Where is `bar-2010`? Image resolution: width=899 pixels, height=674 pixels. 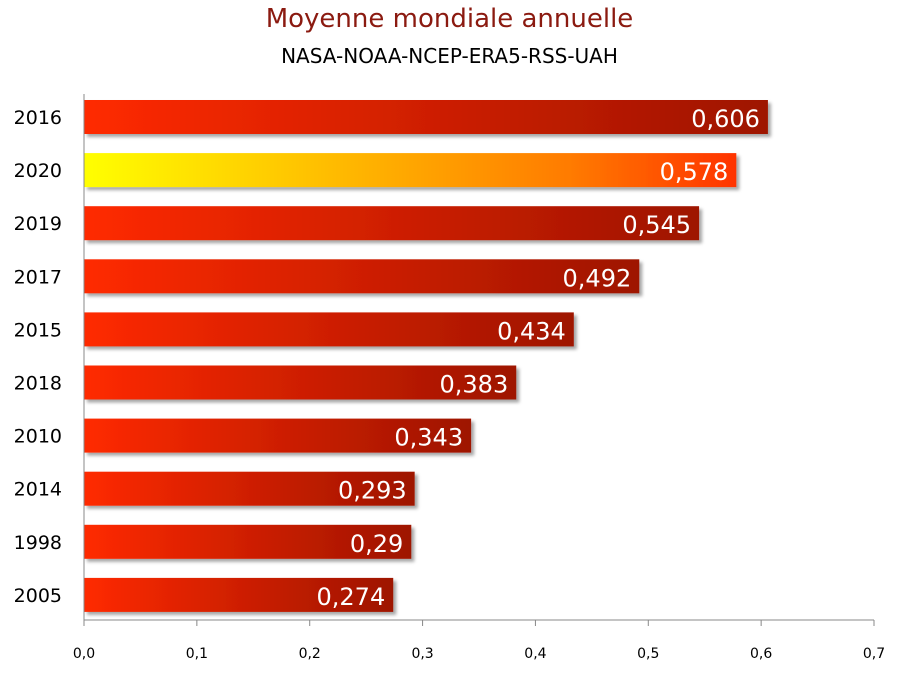 bar-2010 is located at coordinates (278, 435).